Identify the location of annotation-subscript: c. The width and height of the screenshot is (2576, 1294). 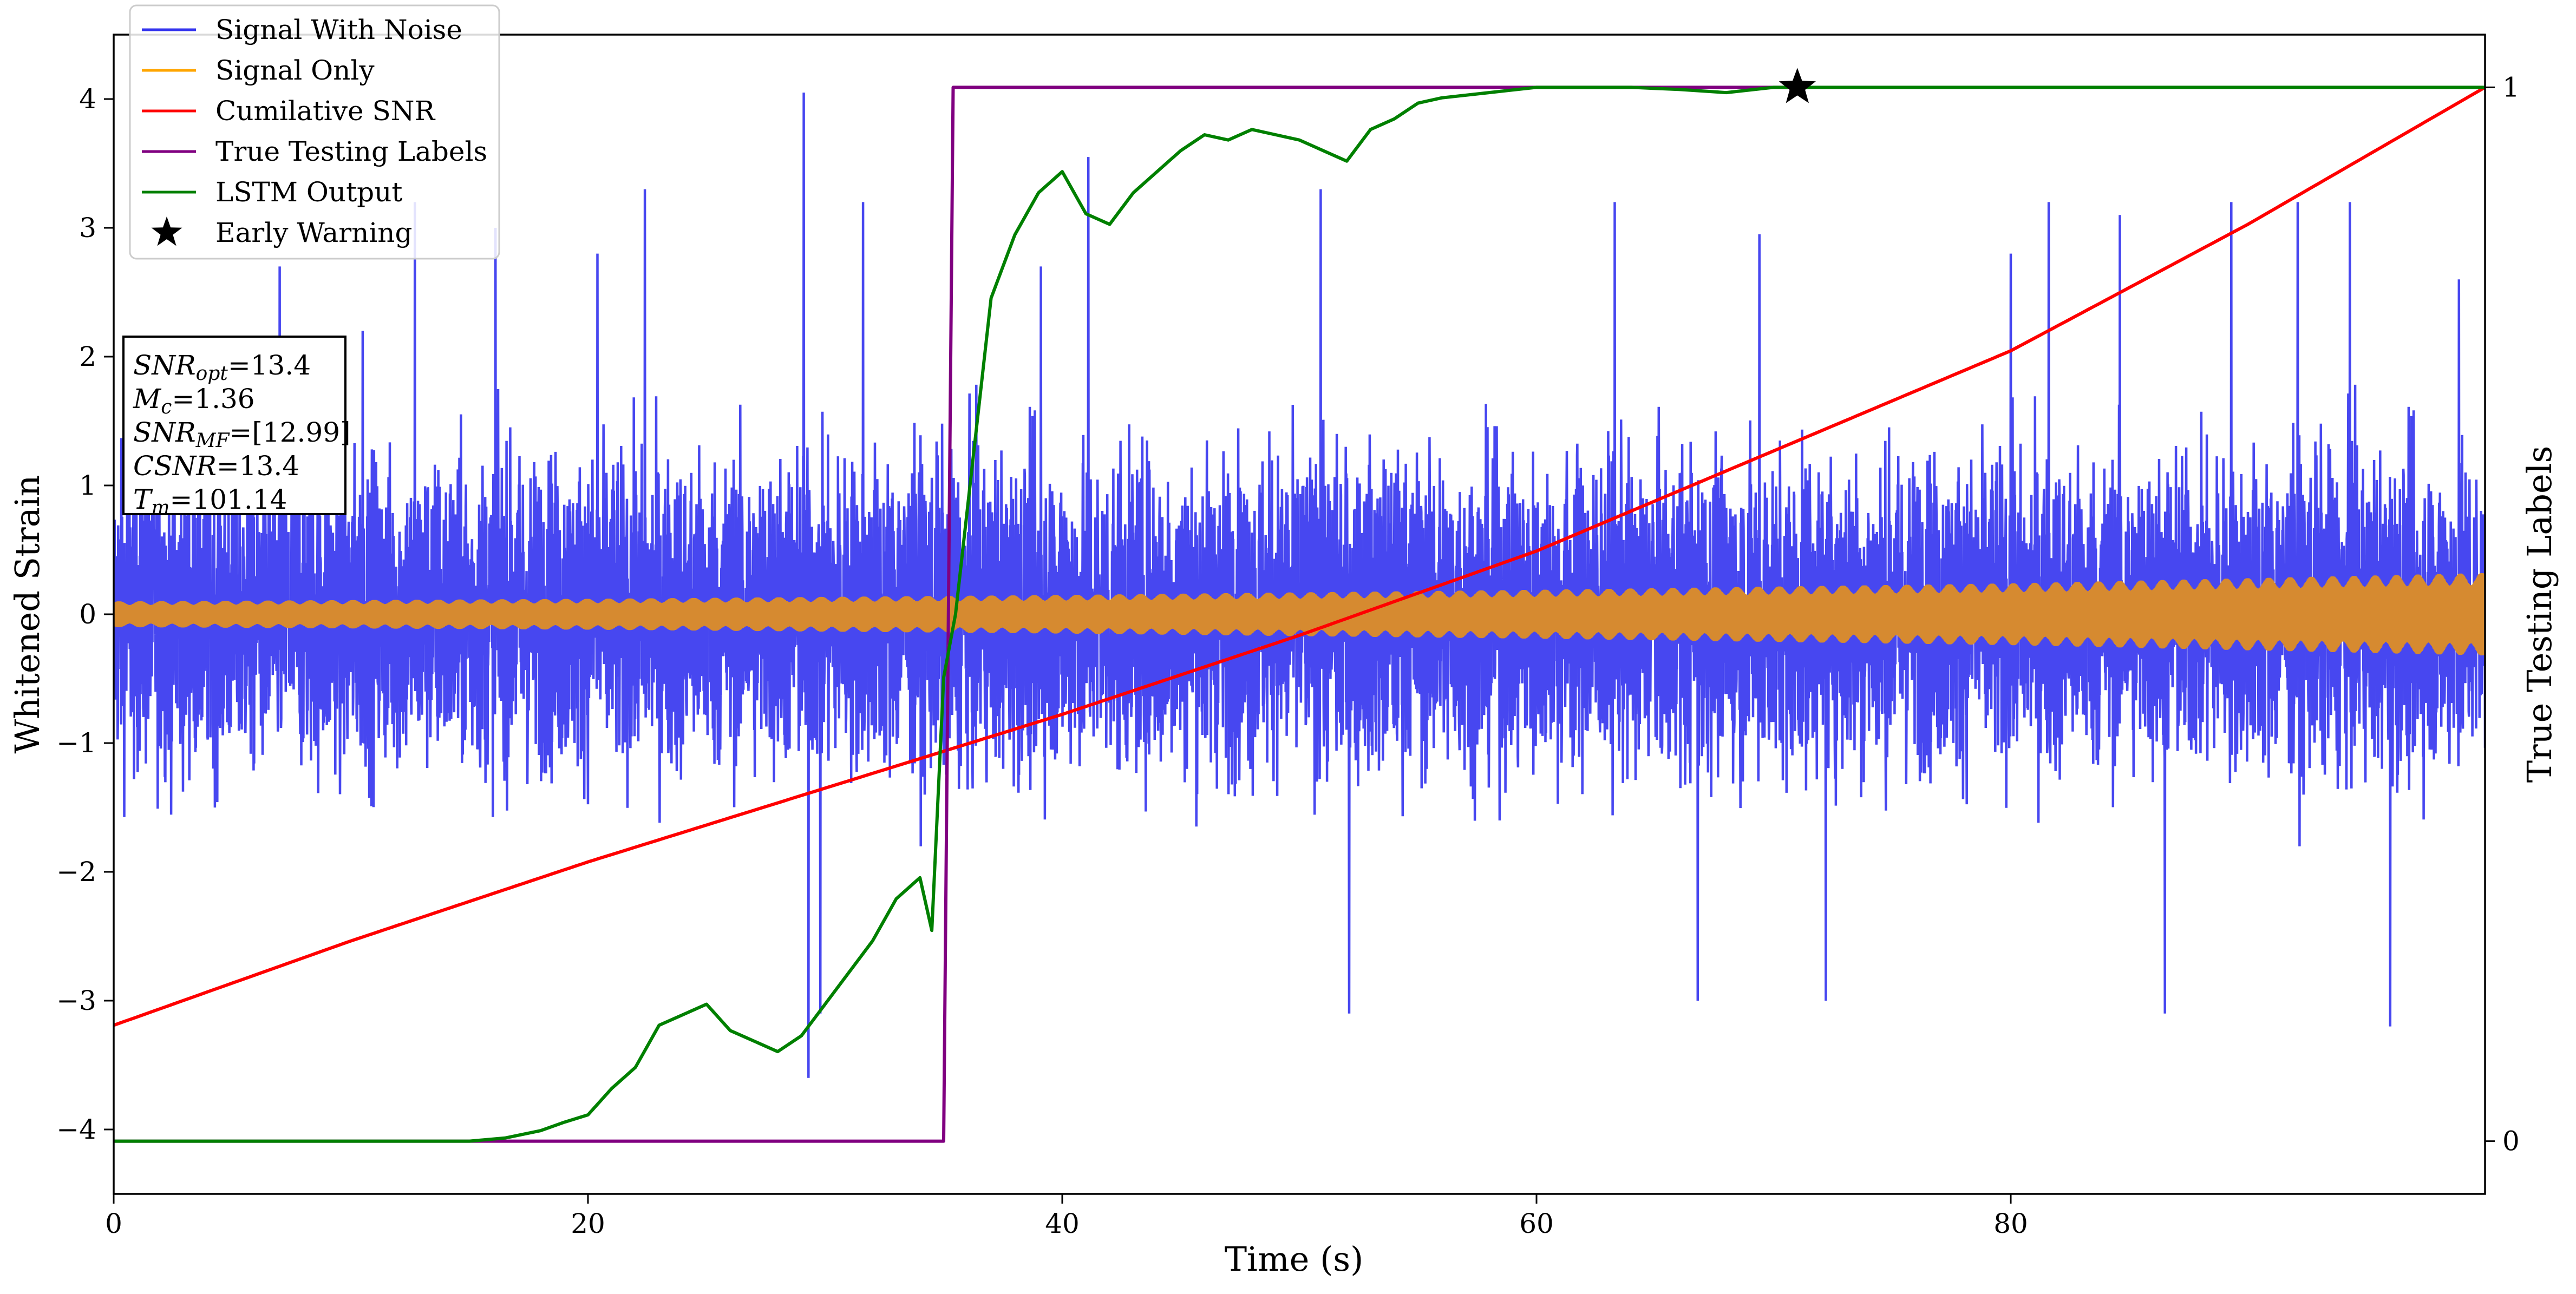
(166, 407).